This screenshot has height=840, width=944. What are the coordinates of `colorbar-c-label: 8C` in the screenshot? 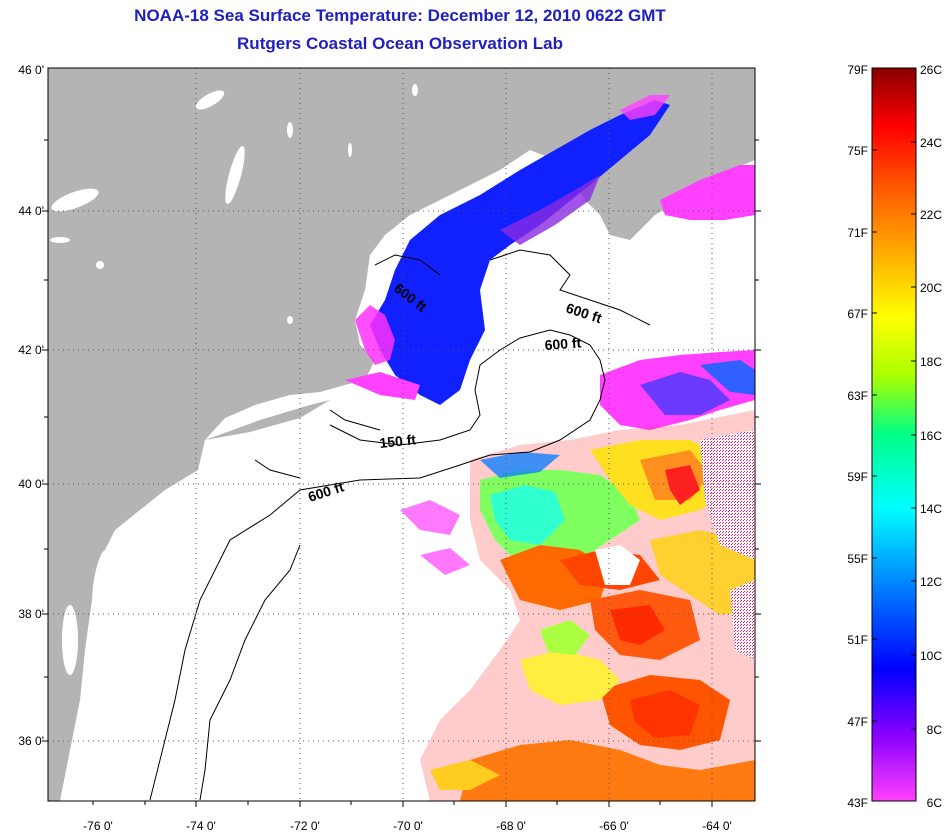 It's located at (935, 730).